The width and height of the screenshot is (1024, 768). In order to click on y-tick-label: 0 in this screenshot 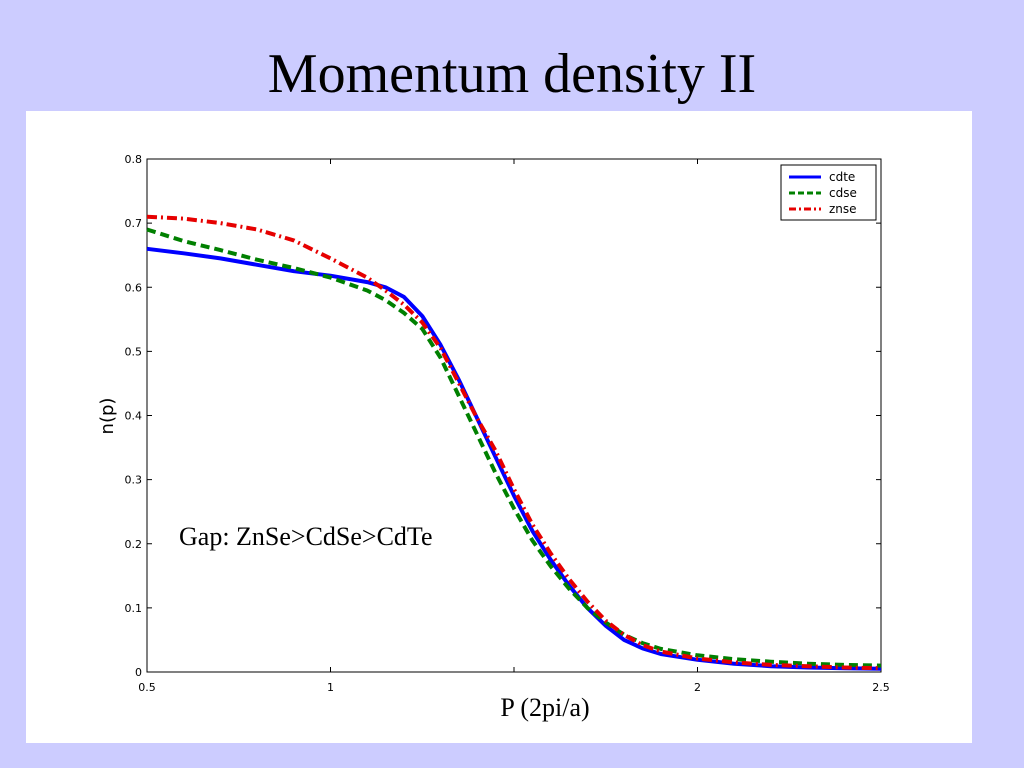, I will do `click(138, 672)`.